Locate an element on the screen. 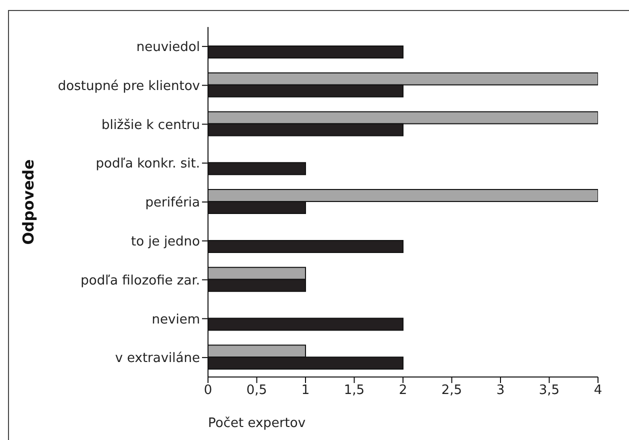  y-tick-label: neuviedol is located at coordinates (168, 48).